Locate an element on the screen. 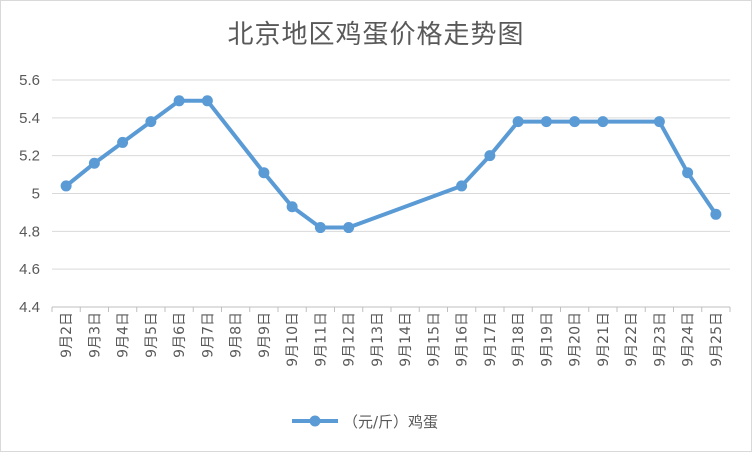  x-tick-label: 9月22日 is located at coordinates (632, 339).